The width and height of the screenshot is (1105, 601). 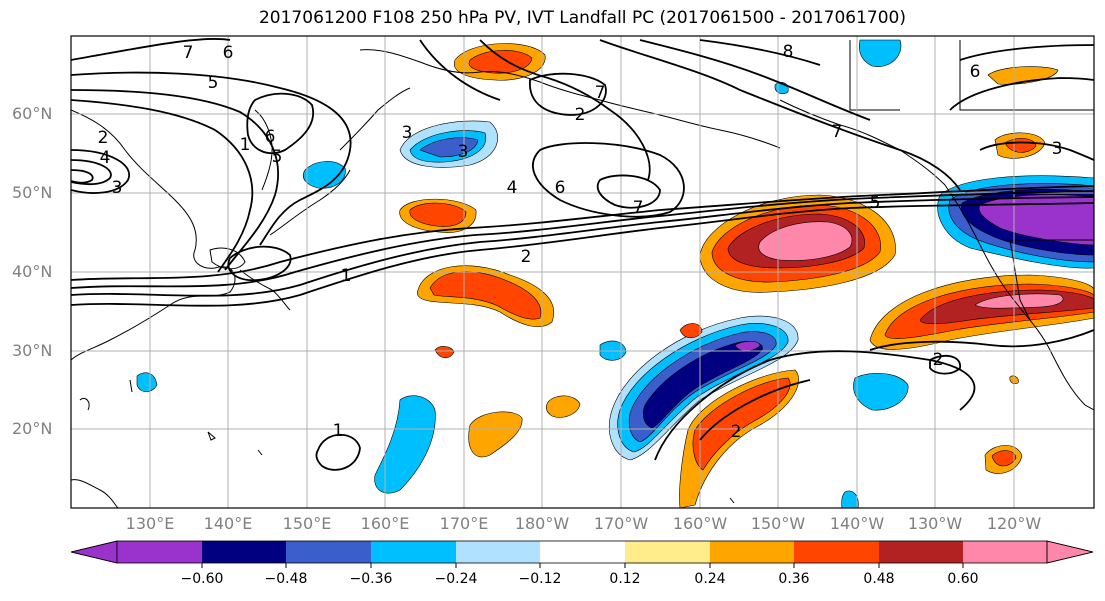 What do you see at coordinates (228, 523) in the screenshot?
I see `lon-label: 140°E` at bounding box center [228, 523].